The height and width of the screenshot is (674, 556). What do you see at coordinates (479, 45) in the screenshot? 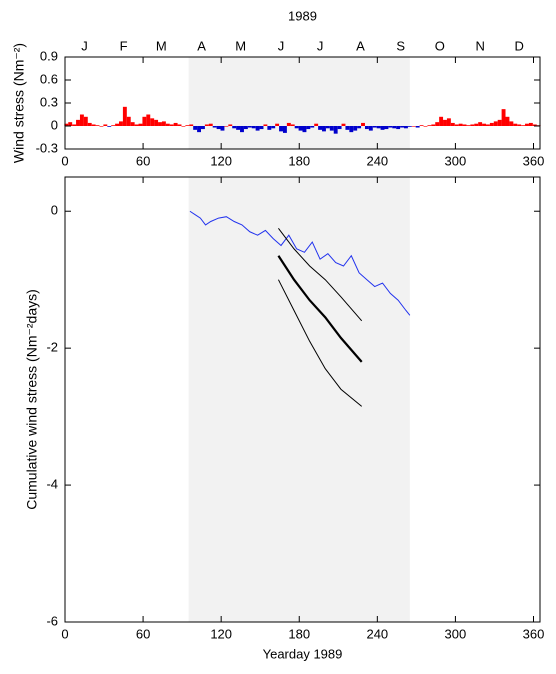
I see `month-label: N` at bounding box center [479, 45].